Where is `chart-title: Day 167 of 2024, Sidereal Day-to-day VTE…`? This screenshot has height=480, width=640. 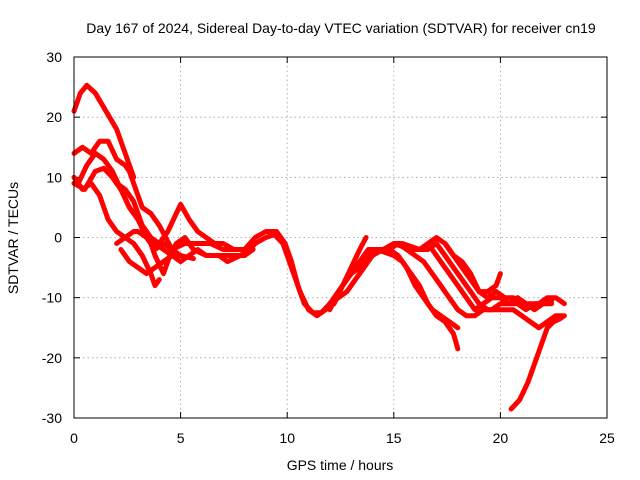 chart-title: Day 167 of 2024, Sidereal Day-to-day VTE… is located at coordinates (341, 28).